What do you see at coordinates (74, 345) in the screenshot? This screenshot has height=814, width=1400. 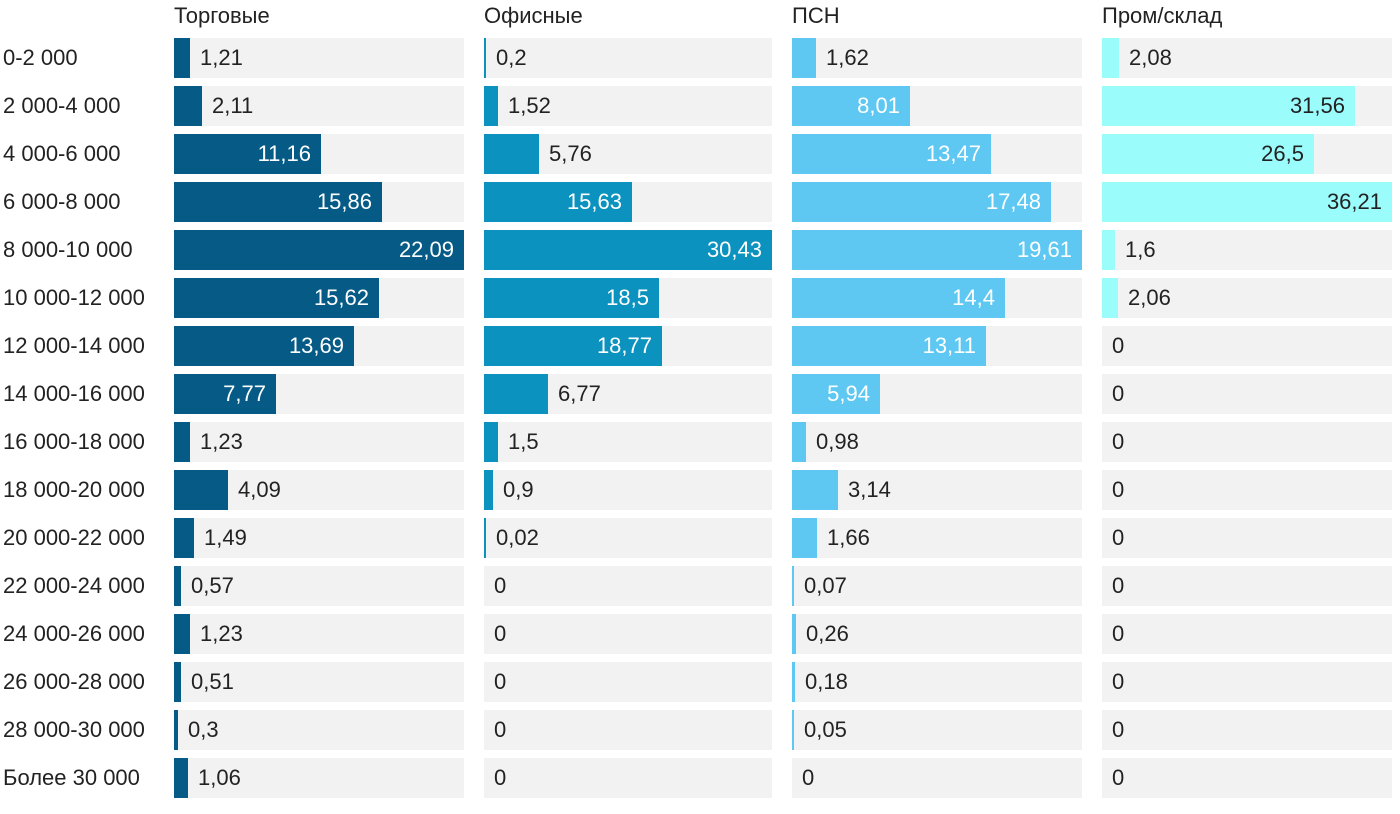 I see `category-label: 12 000-14 000` at bounding box center [74, 345].